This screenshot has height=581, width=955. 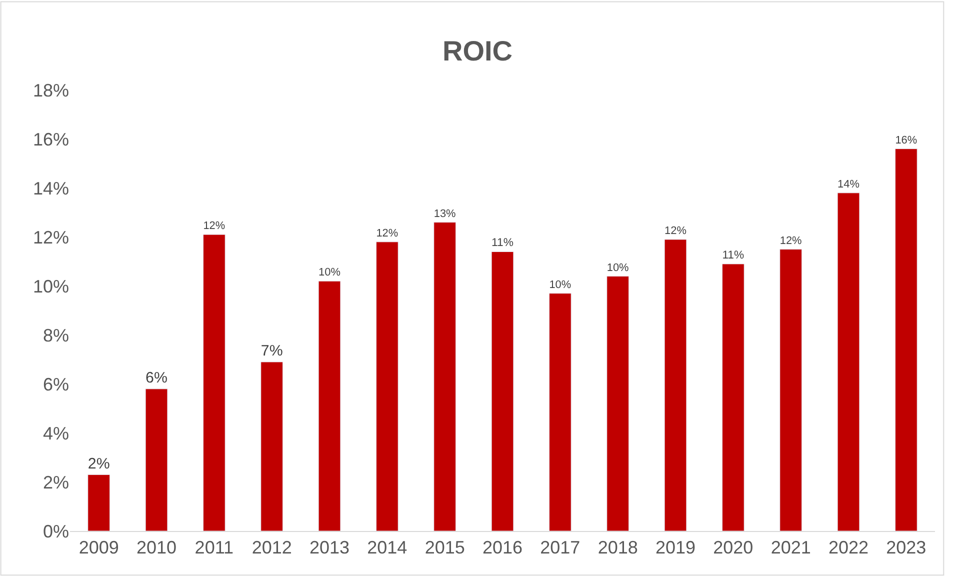 What do you see at coordinates (502, 548) in the screenshot?
I see `x-tick-label: 2016` at bounding box center [502, 548].